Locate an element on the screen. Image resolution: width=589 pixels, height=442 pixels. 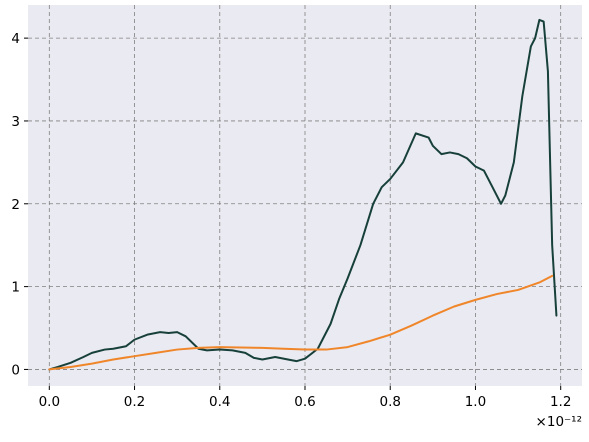
x-tick-label-4: 0.8 is located at coordinates (389, 402).